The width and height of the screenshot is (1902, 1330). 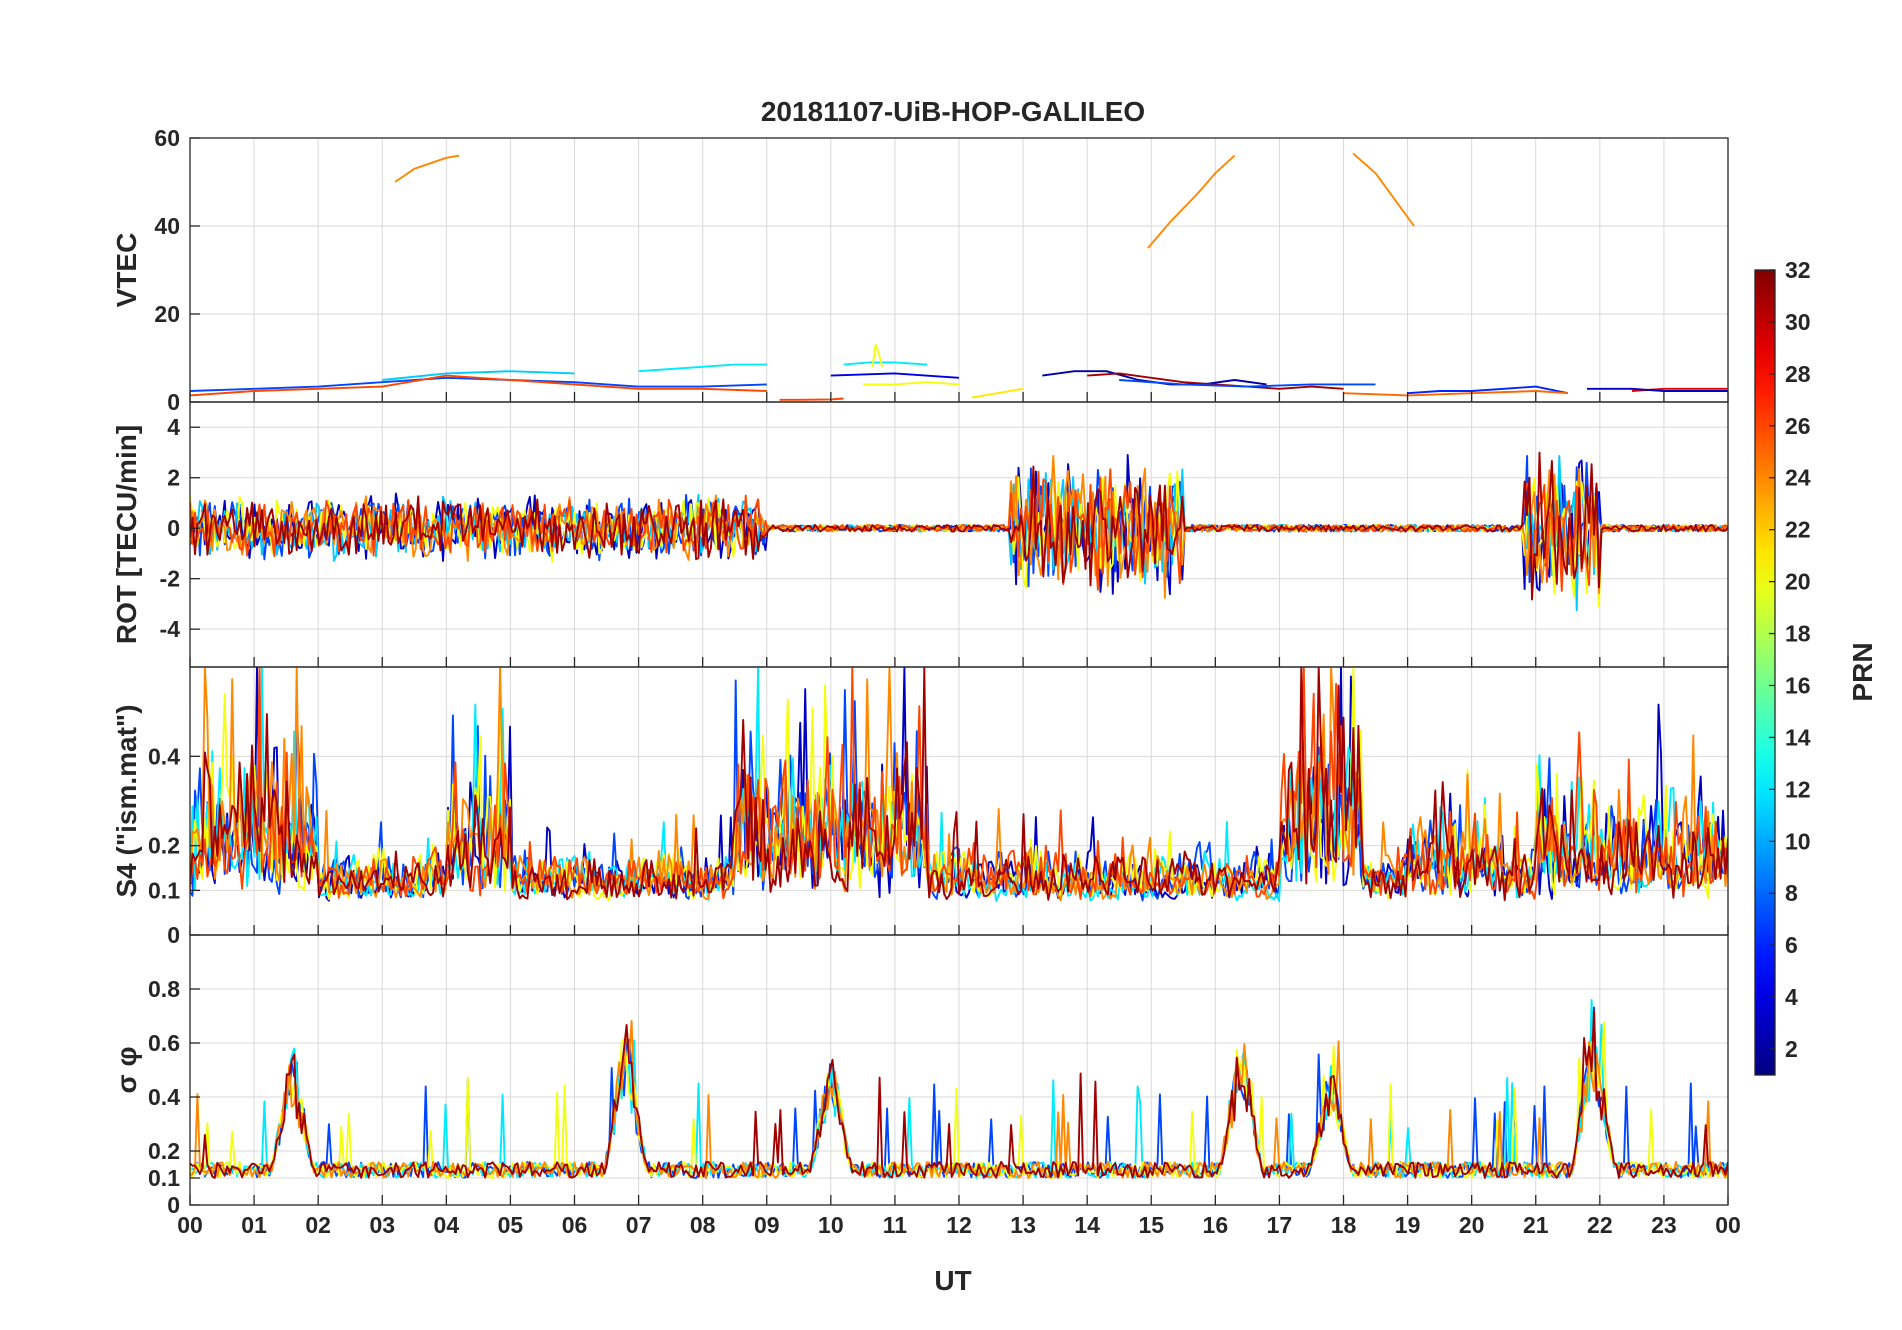 What do you see at coordinates (126, 534) in the screenshot?
I see `y-axis-label: ROT [TECU/min]` at bounding box center [126, 534].